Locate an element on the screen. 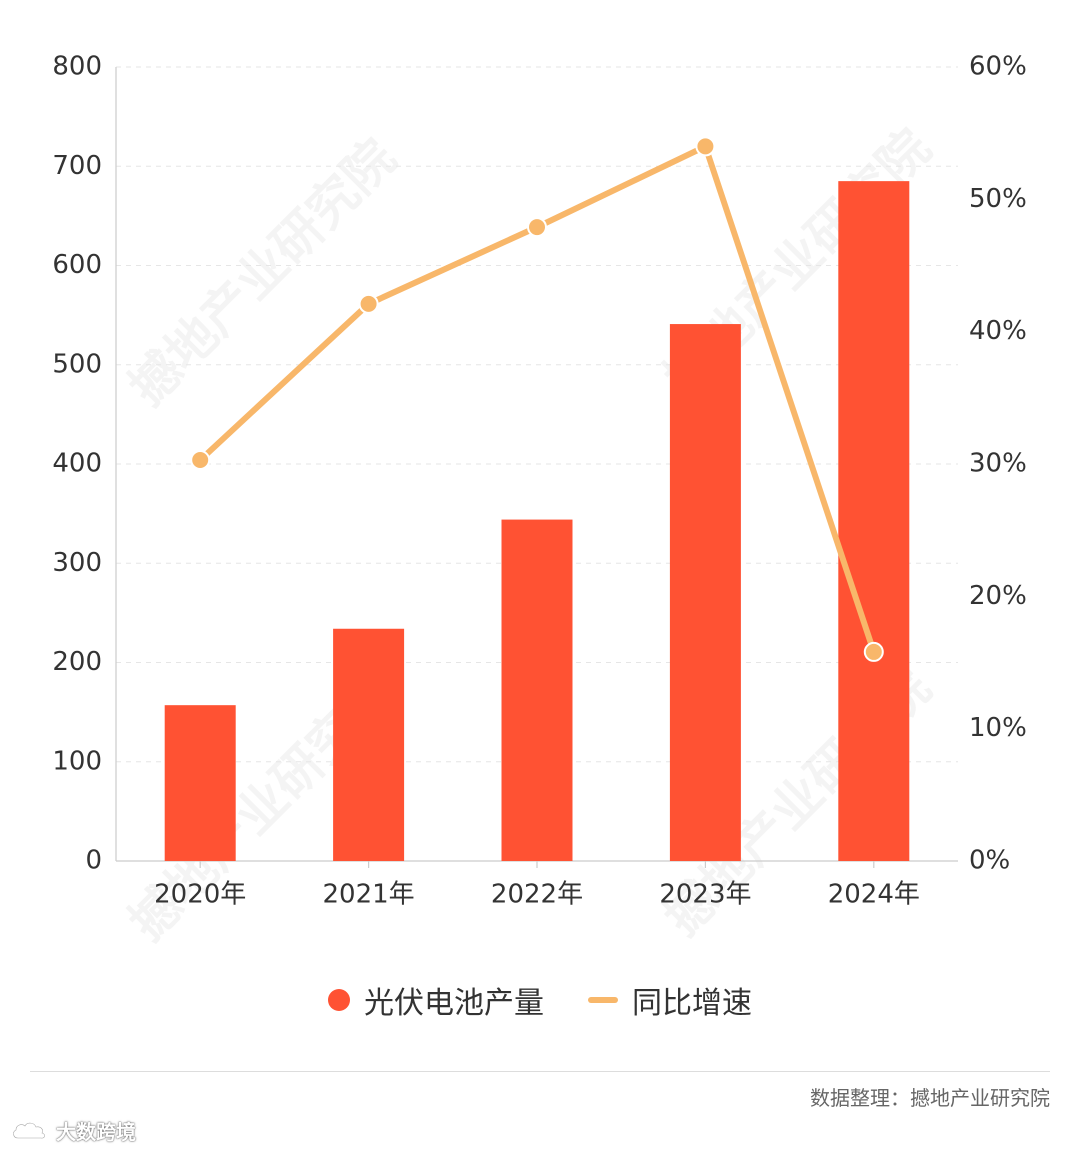 The height and width of the screenshot is (1151, 1080). y-left-tick-label: 400 is located at coordinates (77, 464).